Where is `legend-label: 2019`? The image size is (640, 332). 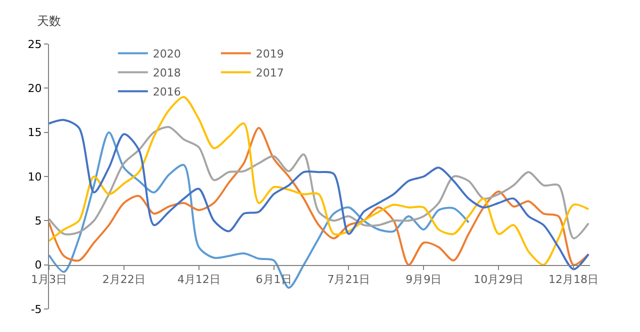 legend-label: 2019 is located at coordinates (270, 53).